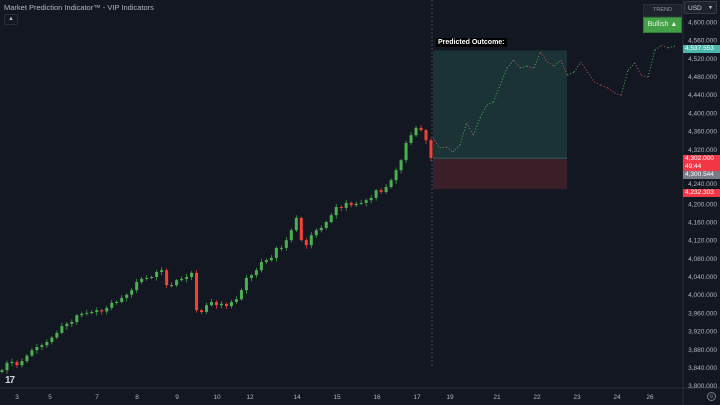  Describe the element at coordinates (10, 380) in the screenshot. I see `tradingview-logo: 17` at that location.